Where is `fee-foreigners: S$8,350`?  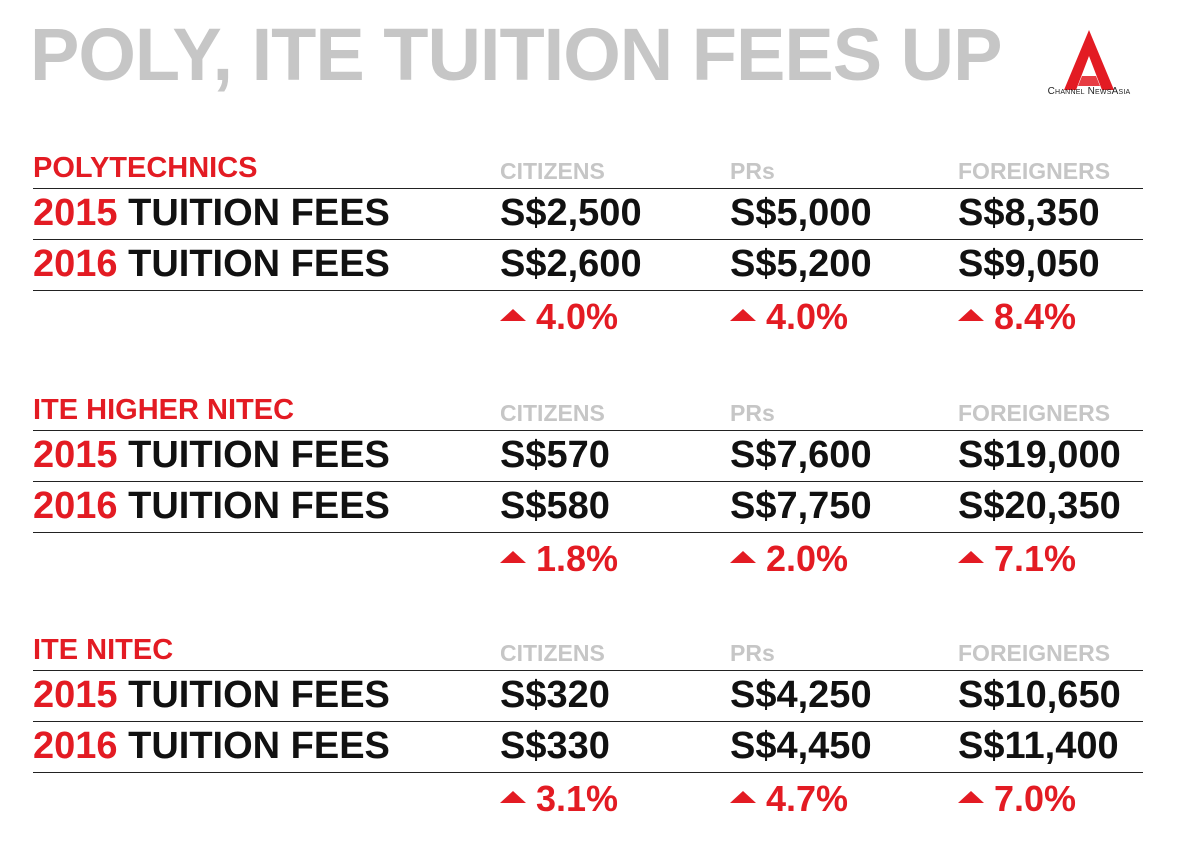
fee-foreigners: S$8,350 is located at coordinates (1029, 213).